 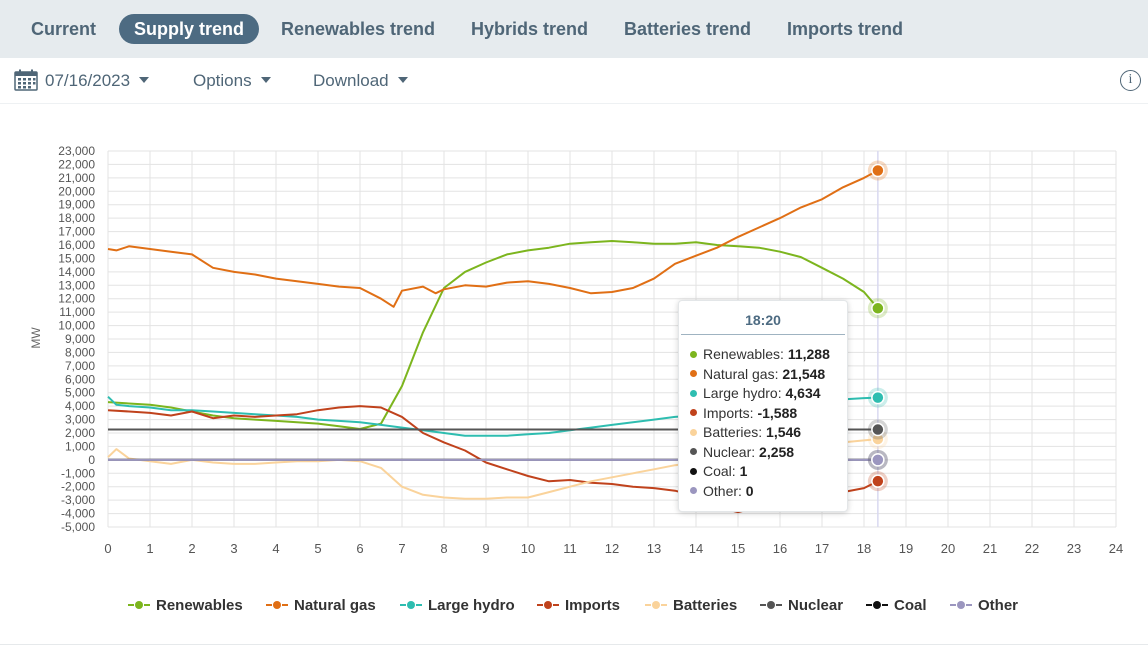 I want to click on y-tick-label: 5,000, so click(x=80, y=393).